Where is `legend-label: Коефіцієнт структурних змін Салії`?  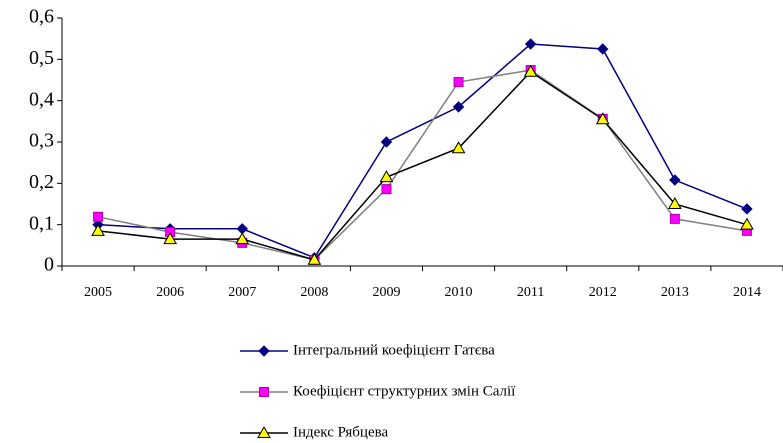
legend-label: Коефіцієнт структурних змін Салії is located at coordinates (404, 391).